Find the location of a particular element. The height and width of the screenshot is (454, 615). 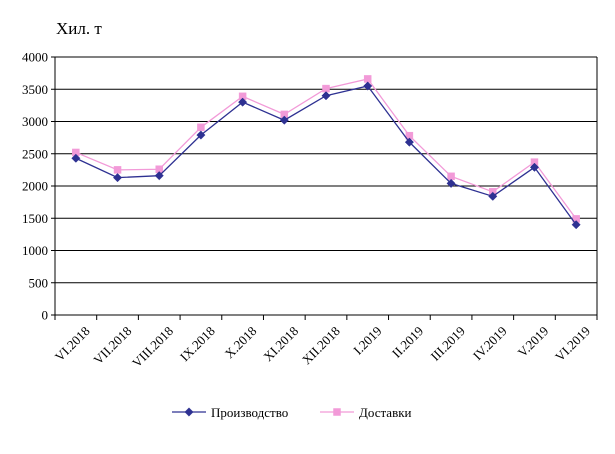

x-tick-label: II.2019 is located at coordinates (407, 341).